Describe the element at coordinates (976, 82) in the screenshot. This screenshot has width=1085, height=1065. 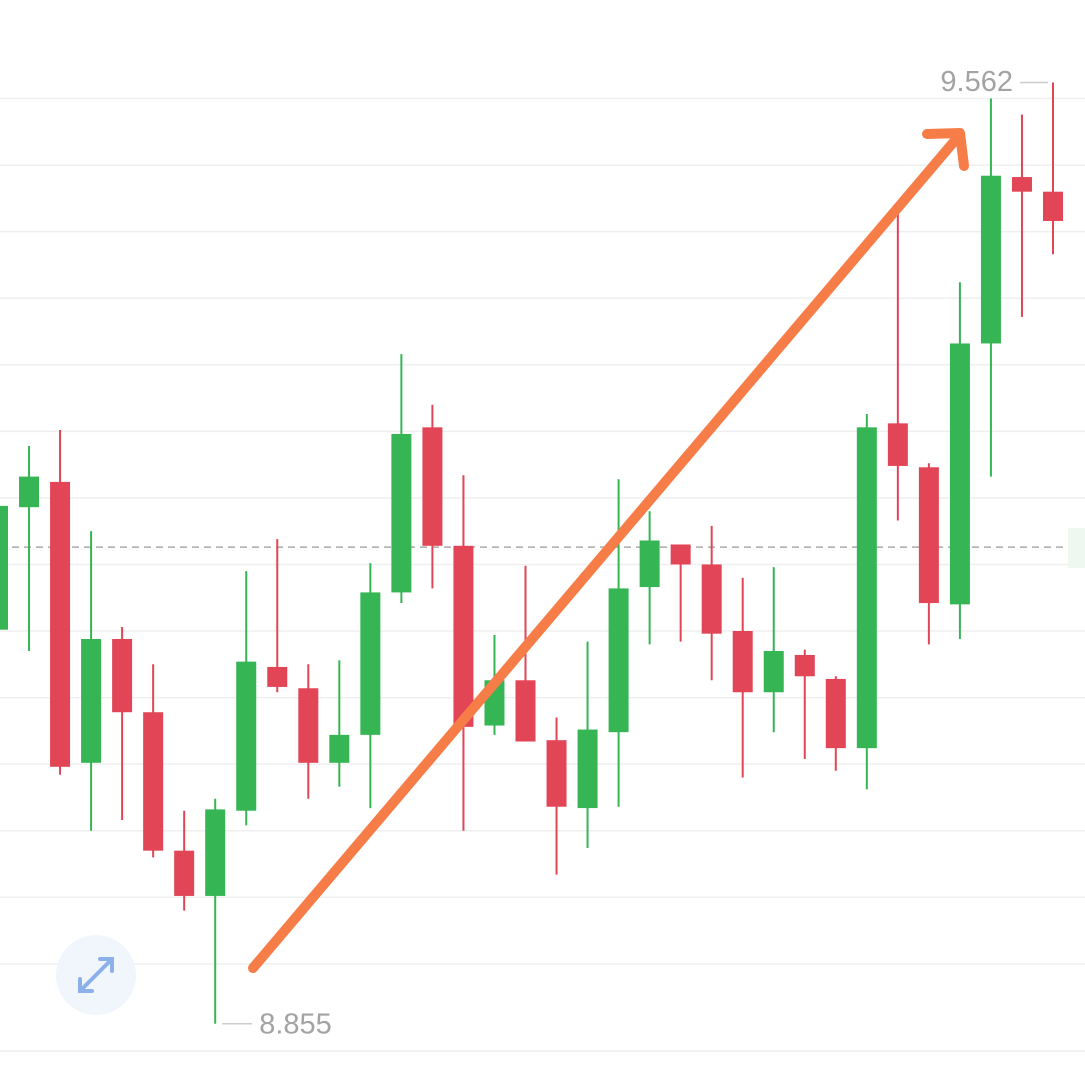
I see `max-label: 9.562` at that location.